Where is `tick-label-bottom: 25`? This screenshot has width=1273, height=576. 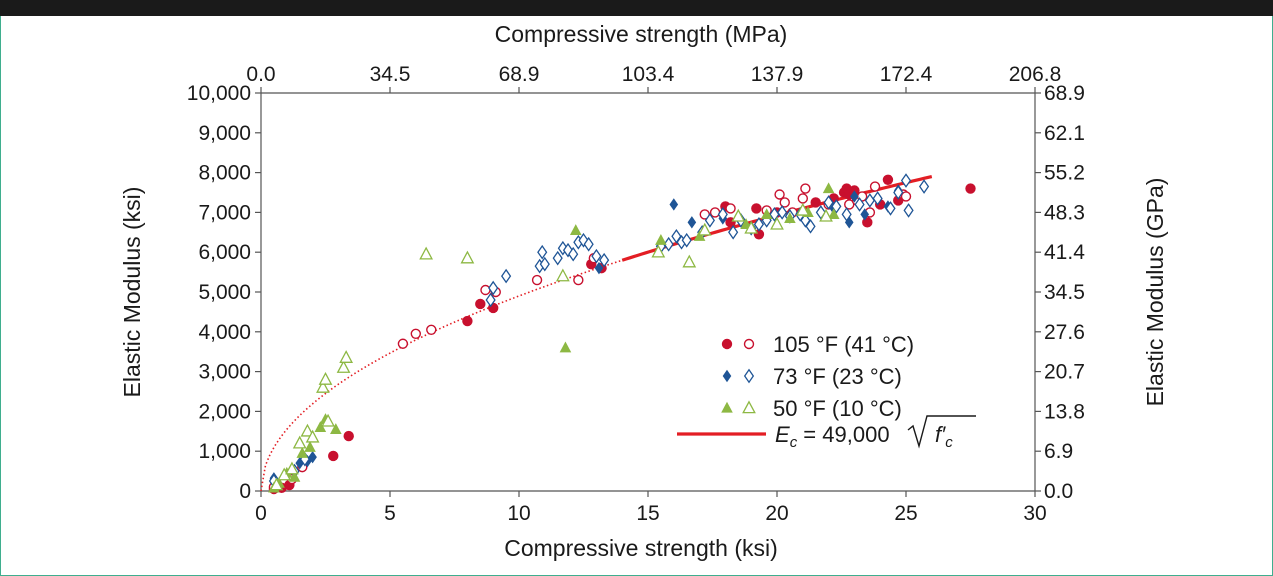
tick-label-bottom: 25 is located at coordinates (905, 513).